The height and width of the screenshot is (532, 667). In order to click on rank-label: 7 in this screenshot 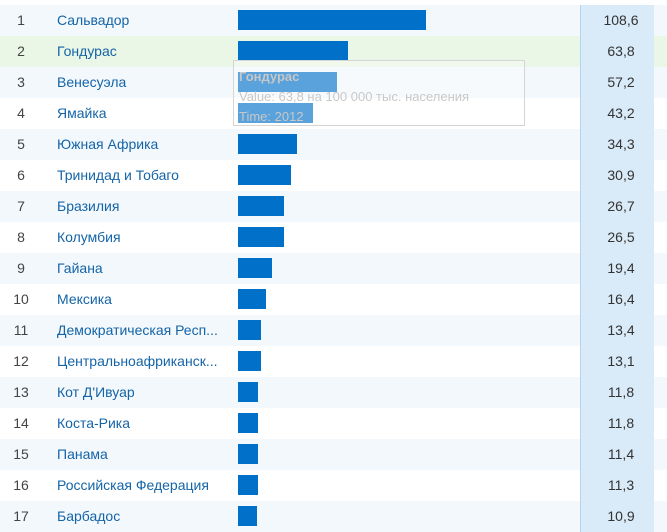, I will do `click(21, 206)`.